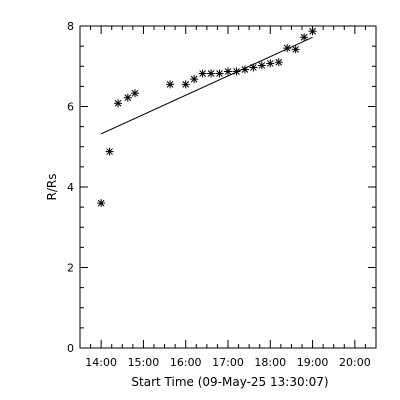  Describe the element at coordinates (70, 187) in the screenshot. I see `y-tick-label: 4` at that location.